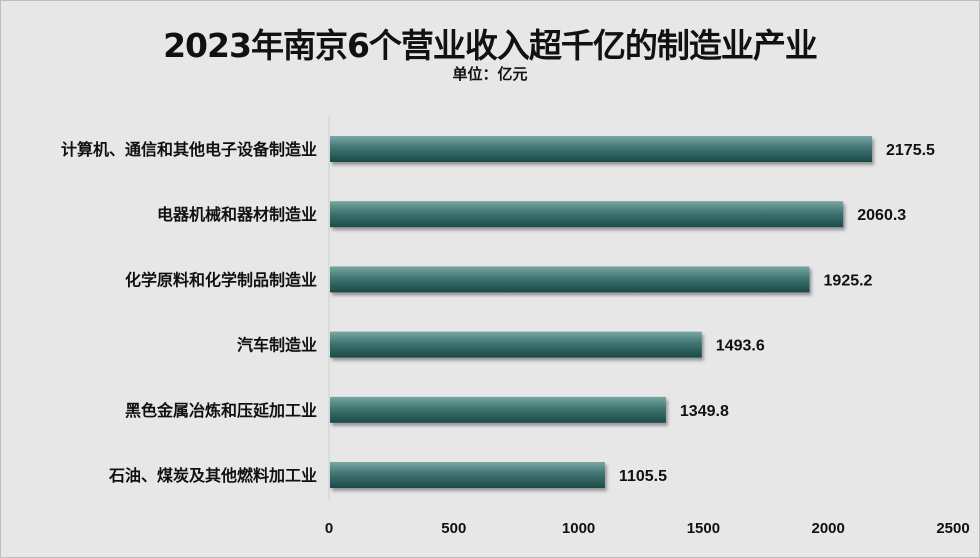 This screenshot has height=558, width=980. I want to click on value-label: 2060.3, so click(881, 215).